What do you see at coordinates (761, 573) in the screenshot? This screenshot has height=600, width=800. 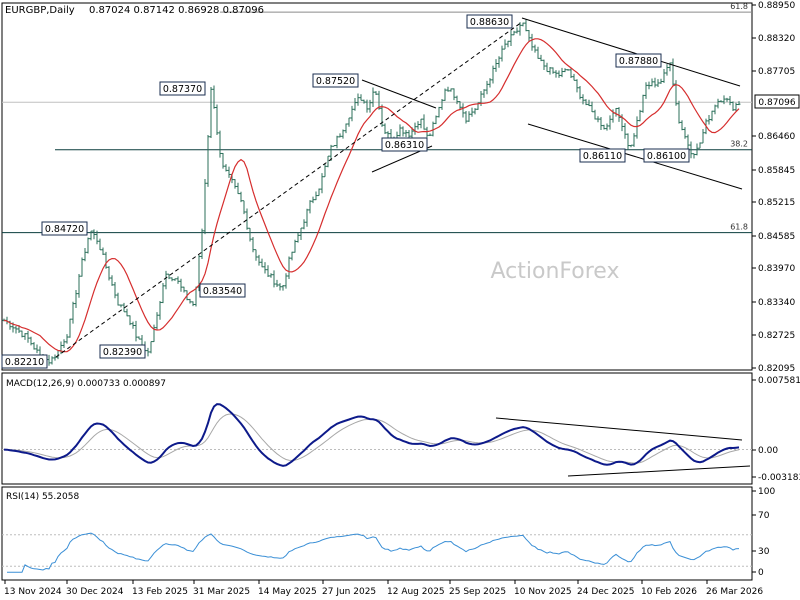 I see `rsi-tick-label: 0` at bounding box center [761, 573].